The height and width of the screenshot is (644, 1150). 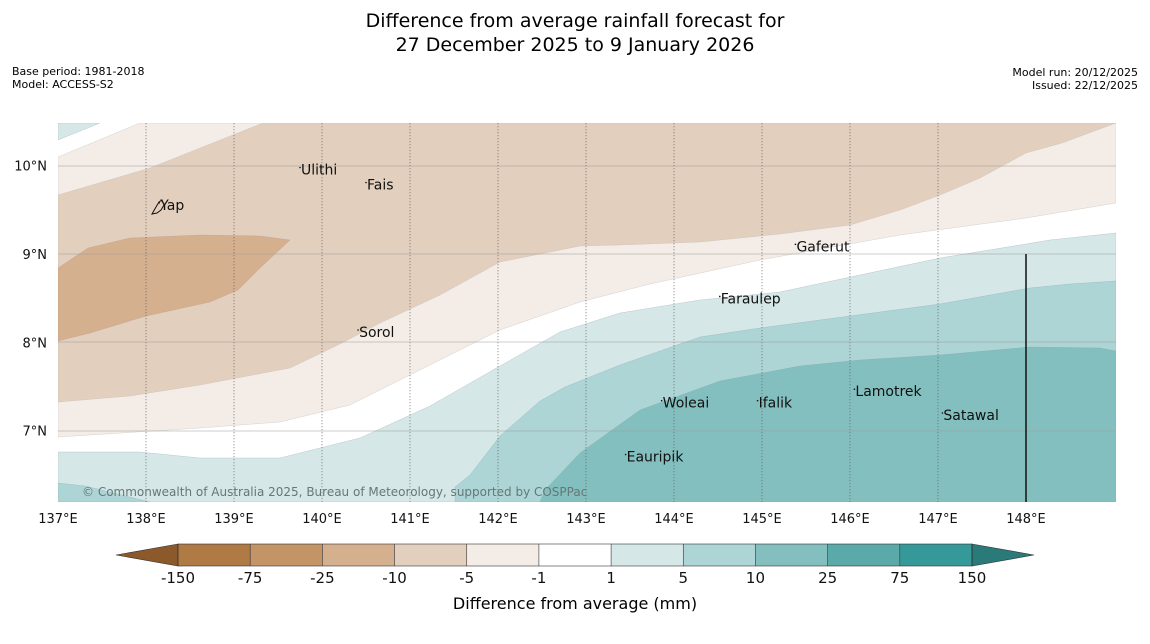 I want to click on lon-label: 146°E, so click(x=850, y=519).